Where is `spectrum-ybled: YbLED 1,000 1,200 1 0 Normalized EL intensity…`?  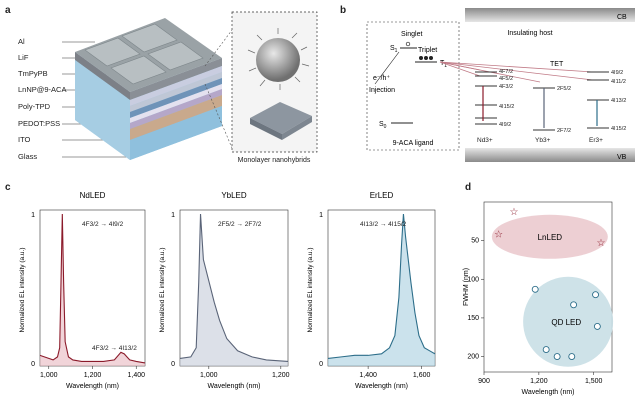 spectrum-ybled: YbLED 1,000 1,200 1 0 Normalized EL intensity… is located at coordinates (224, 290).